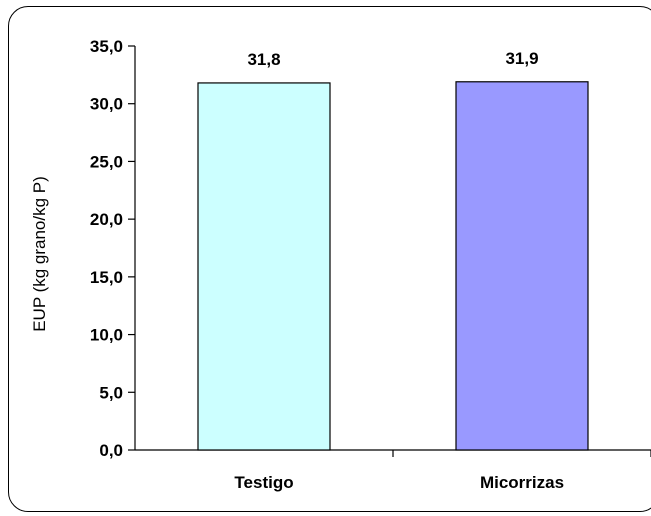 Image resolution: width=651 pixels, height=516 pixels. What do you see at coordinates (522, 266) in the screenshot?
I see `bar-micorrizas` at bounding box center [522, 266].